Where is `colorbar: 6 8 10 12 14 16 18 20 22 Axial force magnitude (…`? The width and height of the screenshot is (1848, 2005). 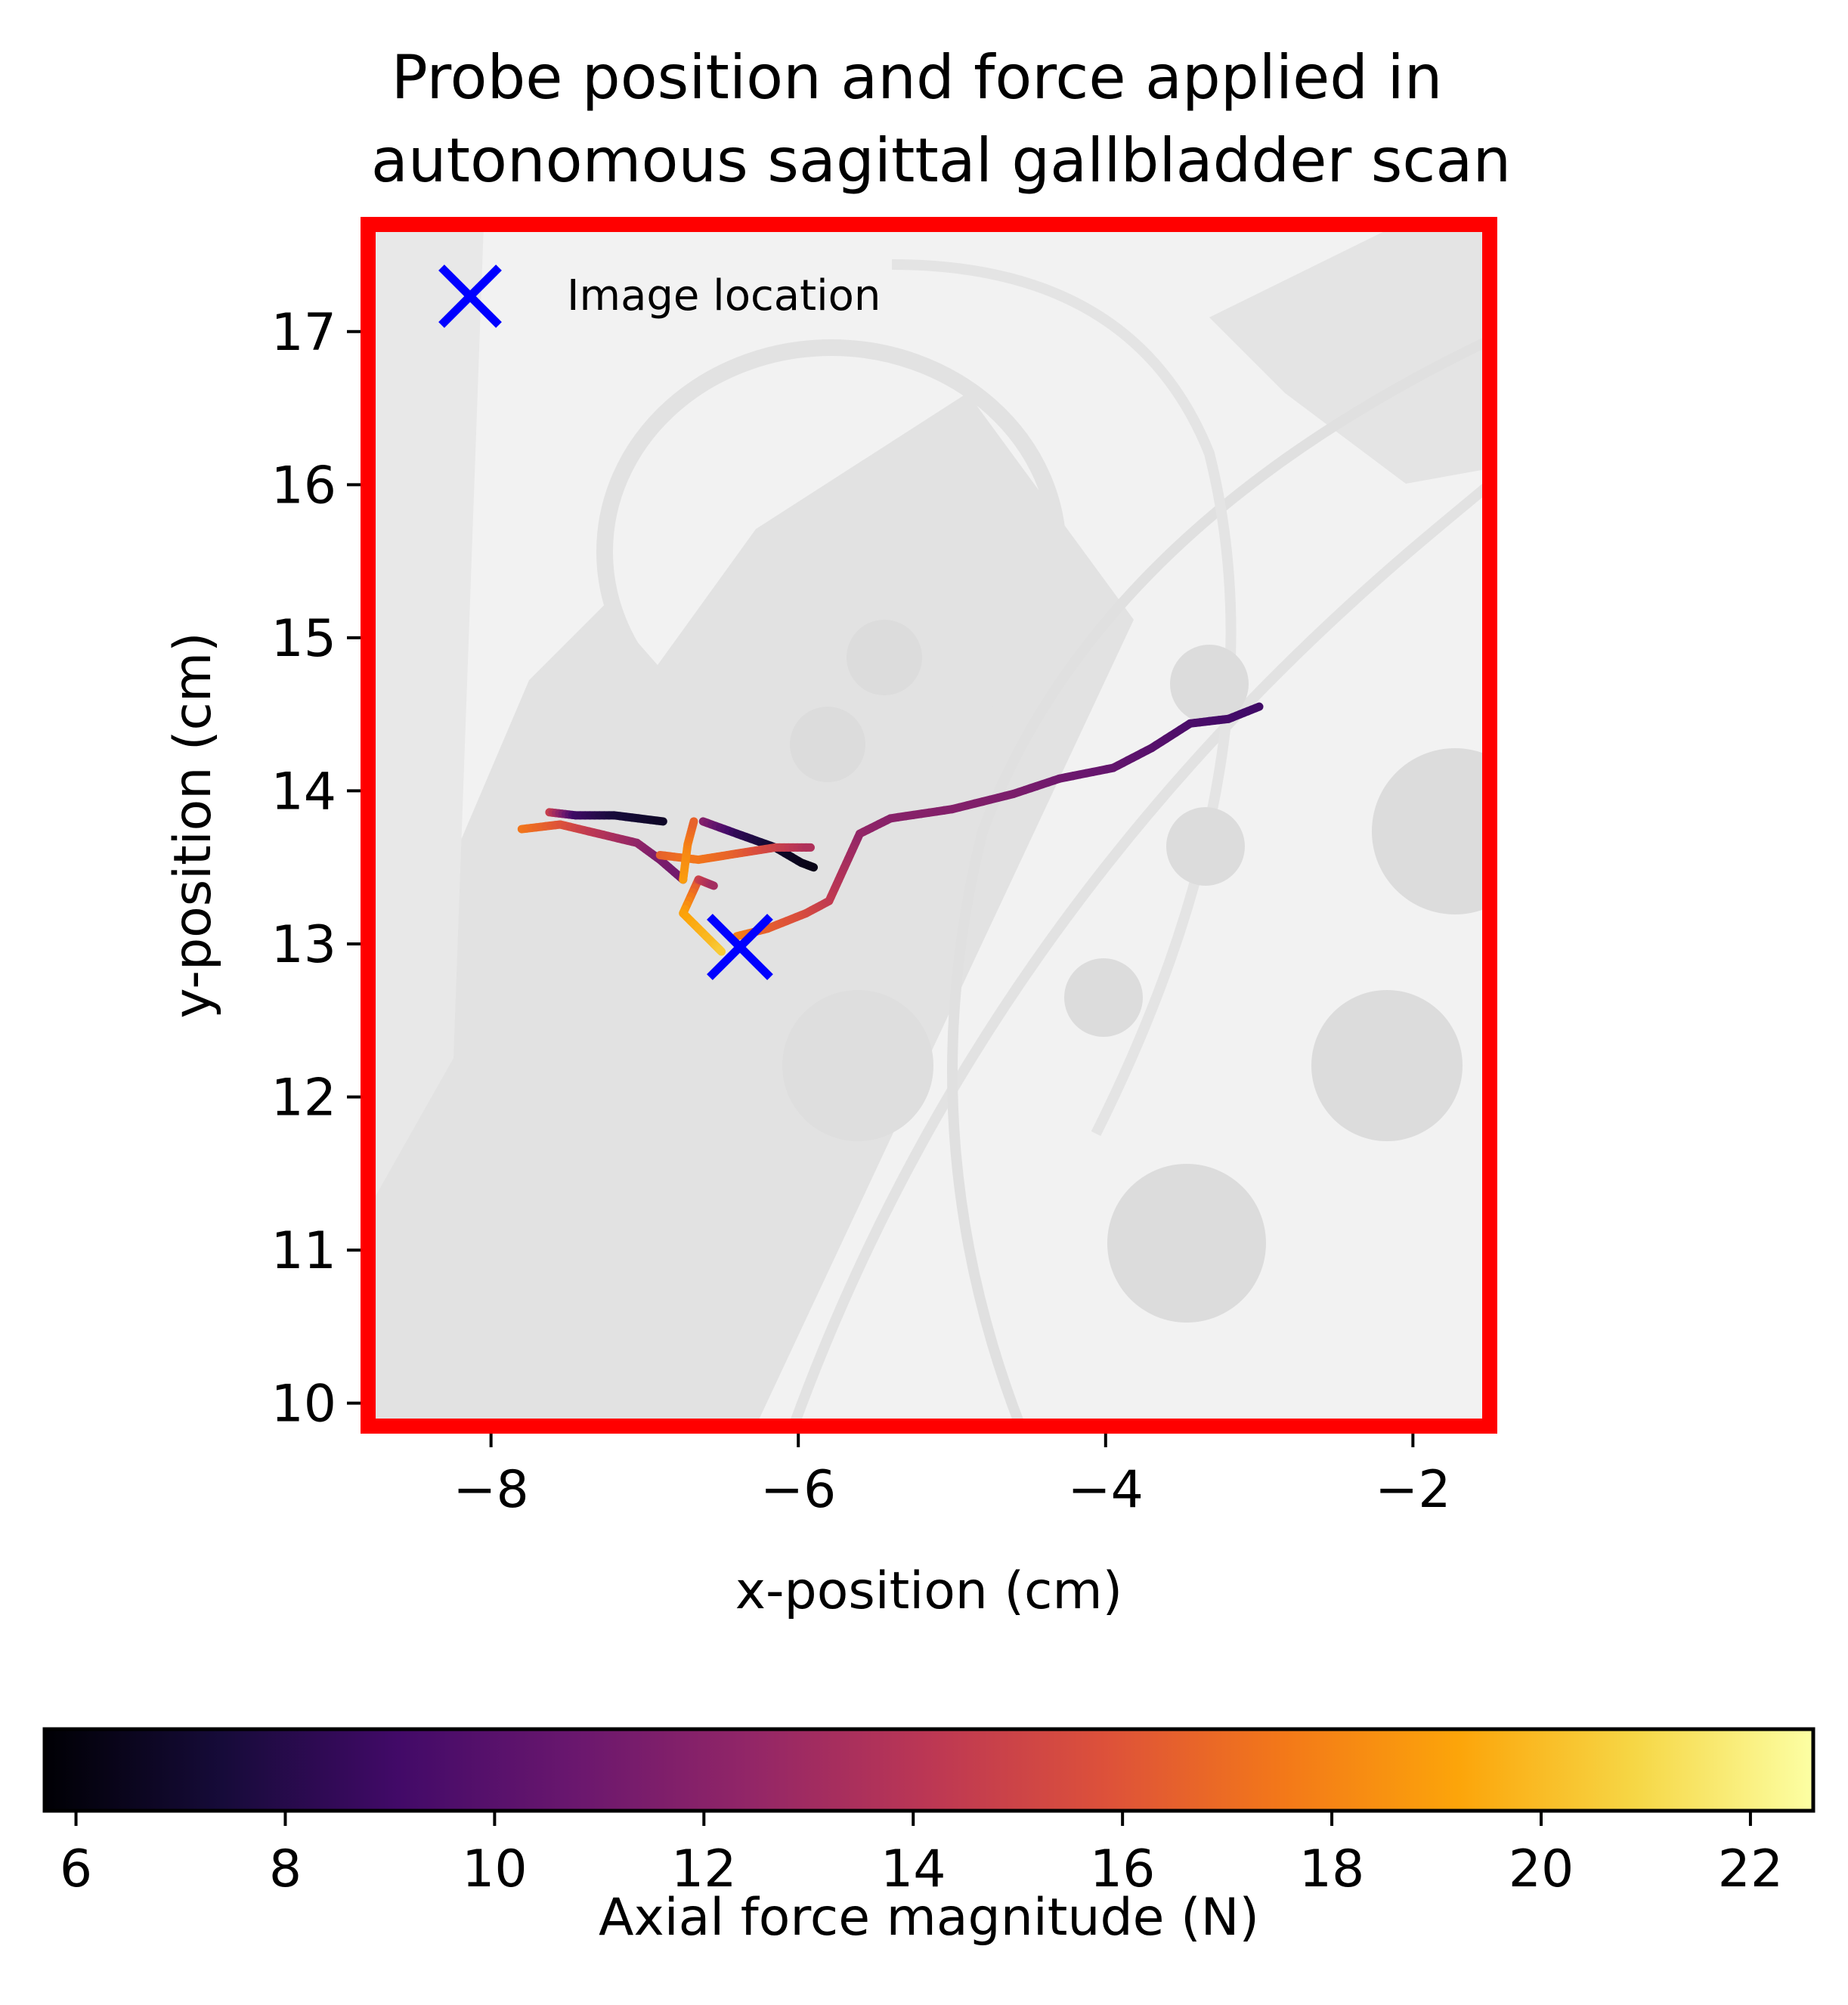 colorbar: 6 8 10 12 14 16 18 20 22 Axial force magnitude (… is located at coordinates (928, 1837).